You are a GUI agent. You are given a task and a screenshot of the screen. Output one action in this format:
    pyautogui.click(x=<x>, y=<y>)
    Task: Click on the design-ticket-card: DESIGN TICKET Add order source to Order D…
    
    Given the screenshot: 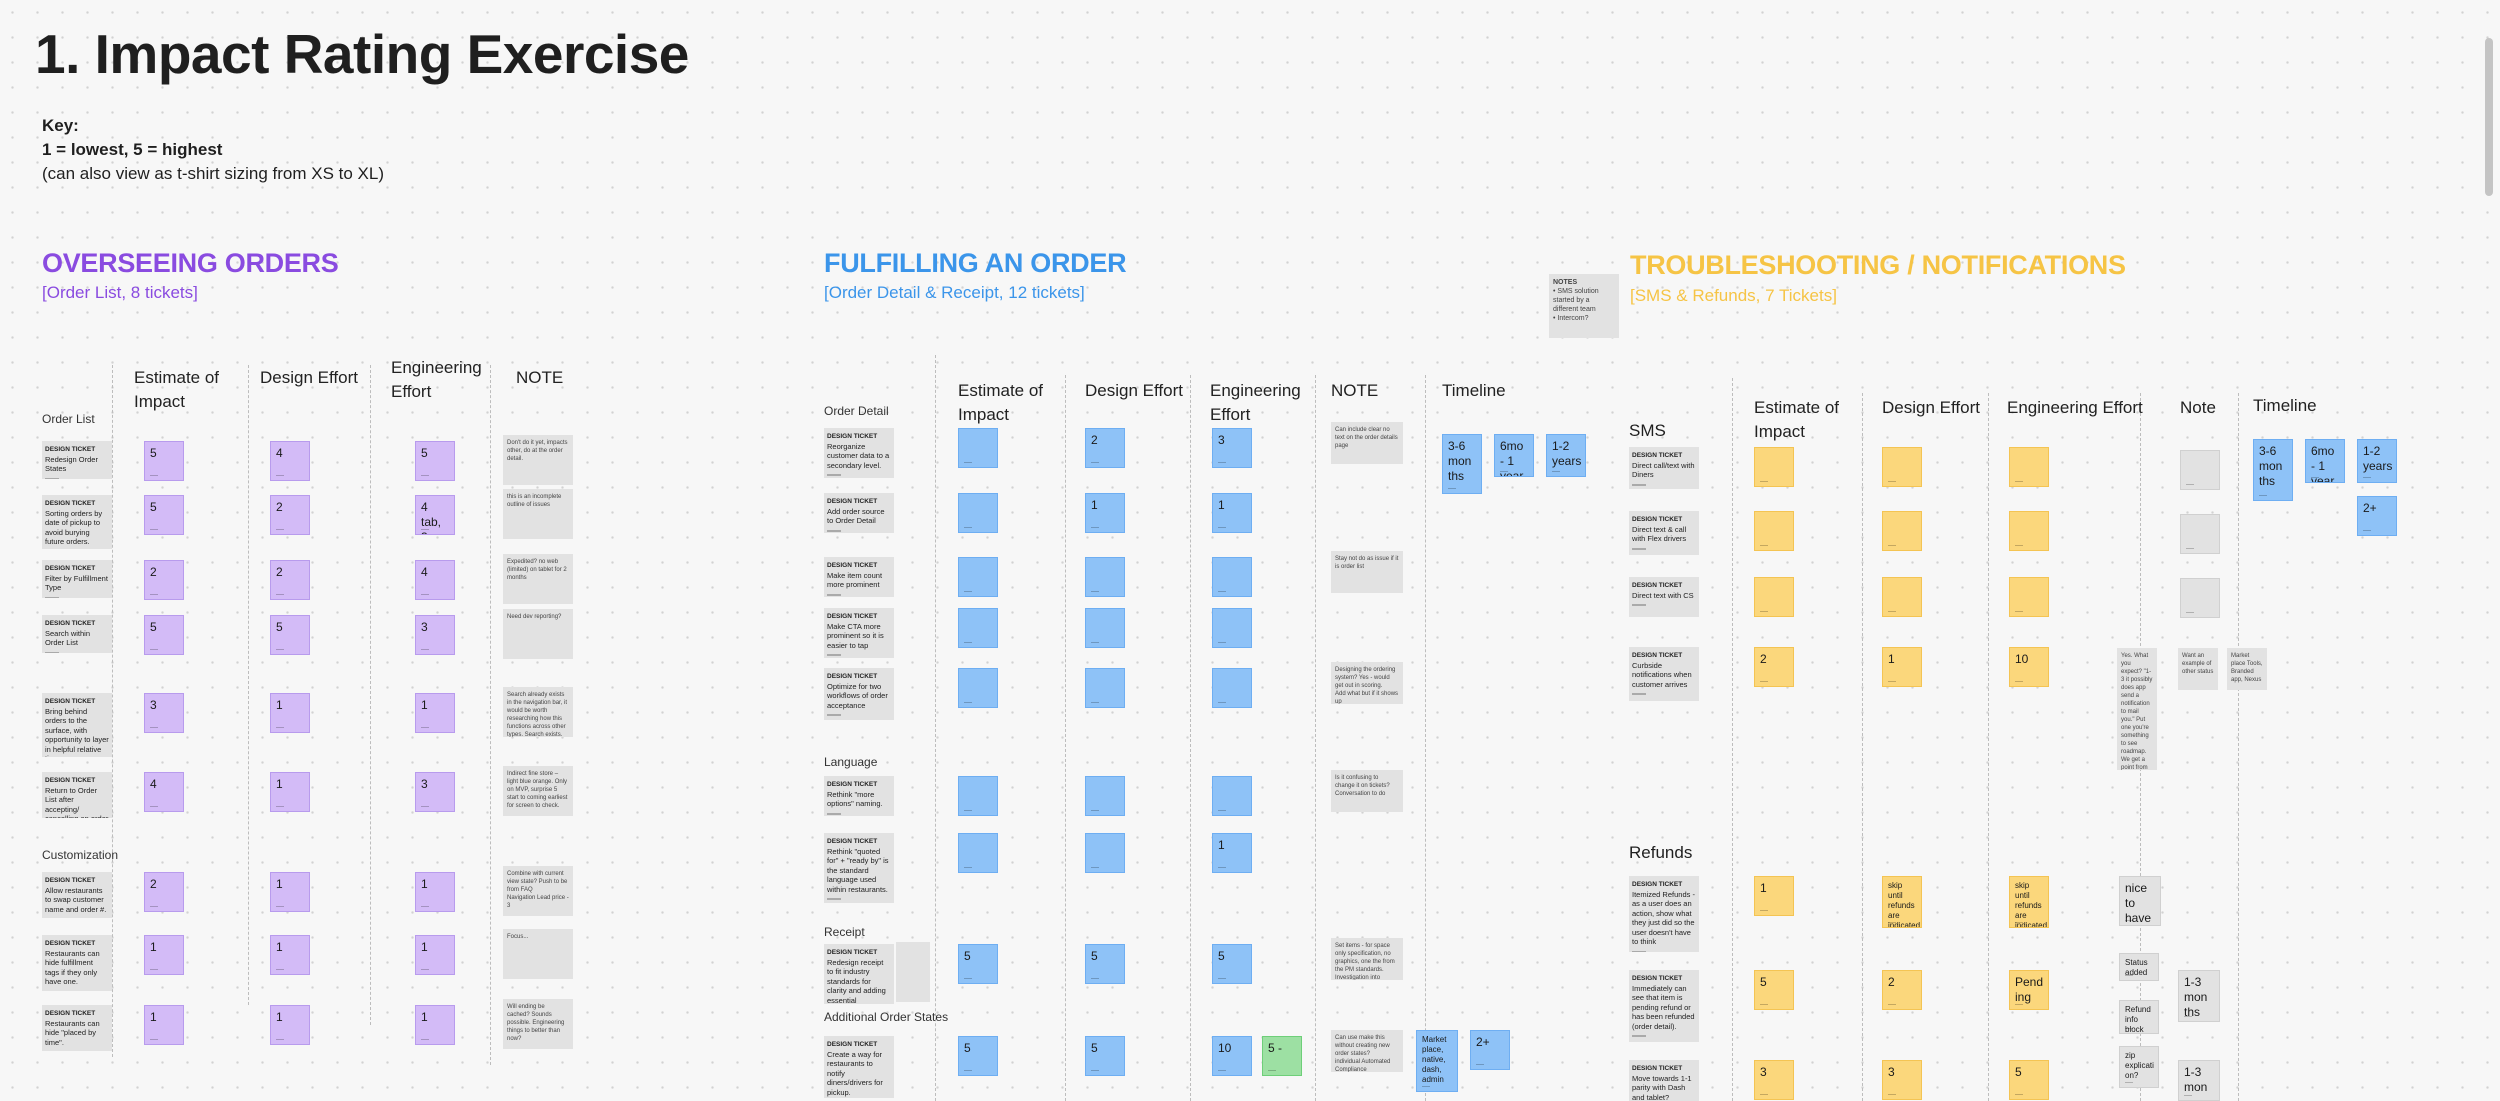 What is the action you would take?
    pyautogui.click(x=859, y=513)
    